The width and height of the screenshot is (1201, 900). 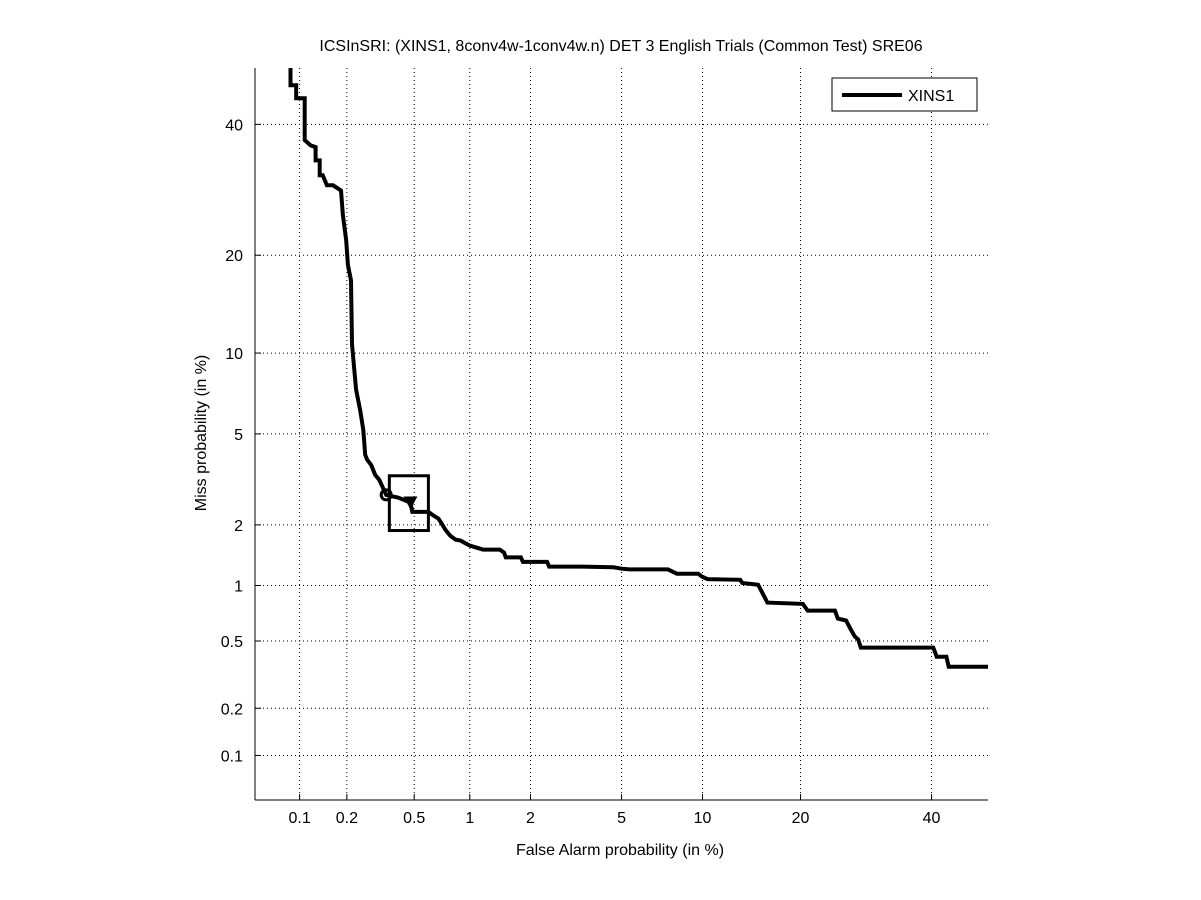 What do you see at coordinates (232, 642) in the screenshot?
I see `y-tick-label: 0.5` at bounding box center [232, 642].